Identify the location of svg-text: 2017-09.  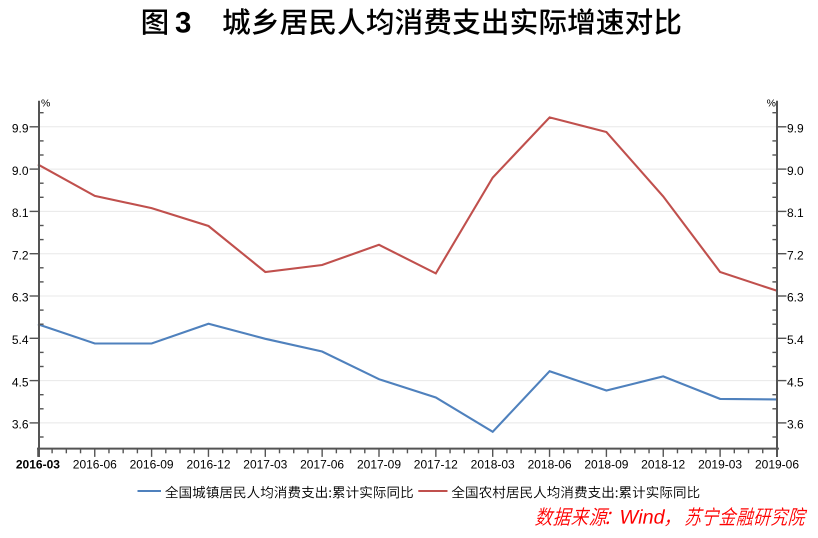
(379, 464).